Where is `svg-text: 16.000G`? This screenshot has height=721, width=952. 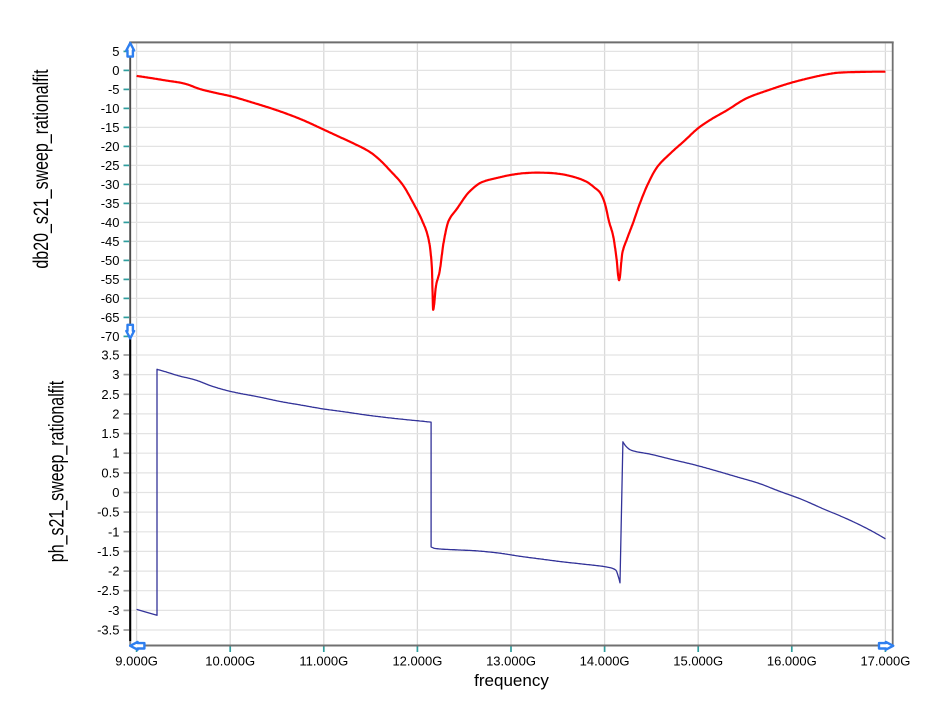 svg-text: 16.000G is located at coordinates (792, 661).